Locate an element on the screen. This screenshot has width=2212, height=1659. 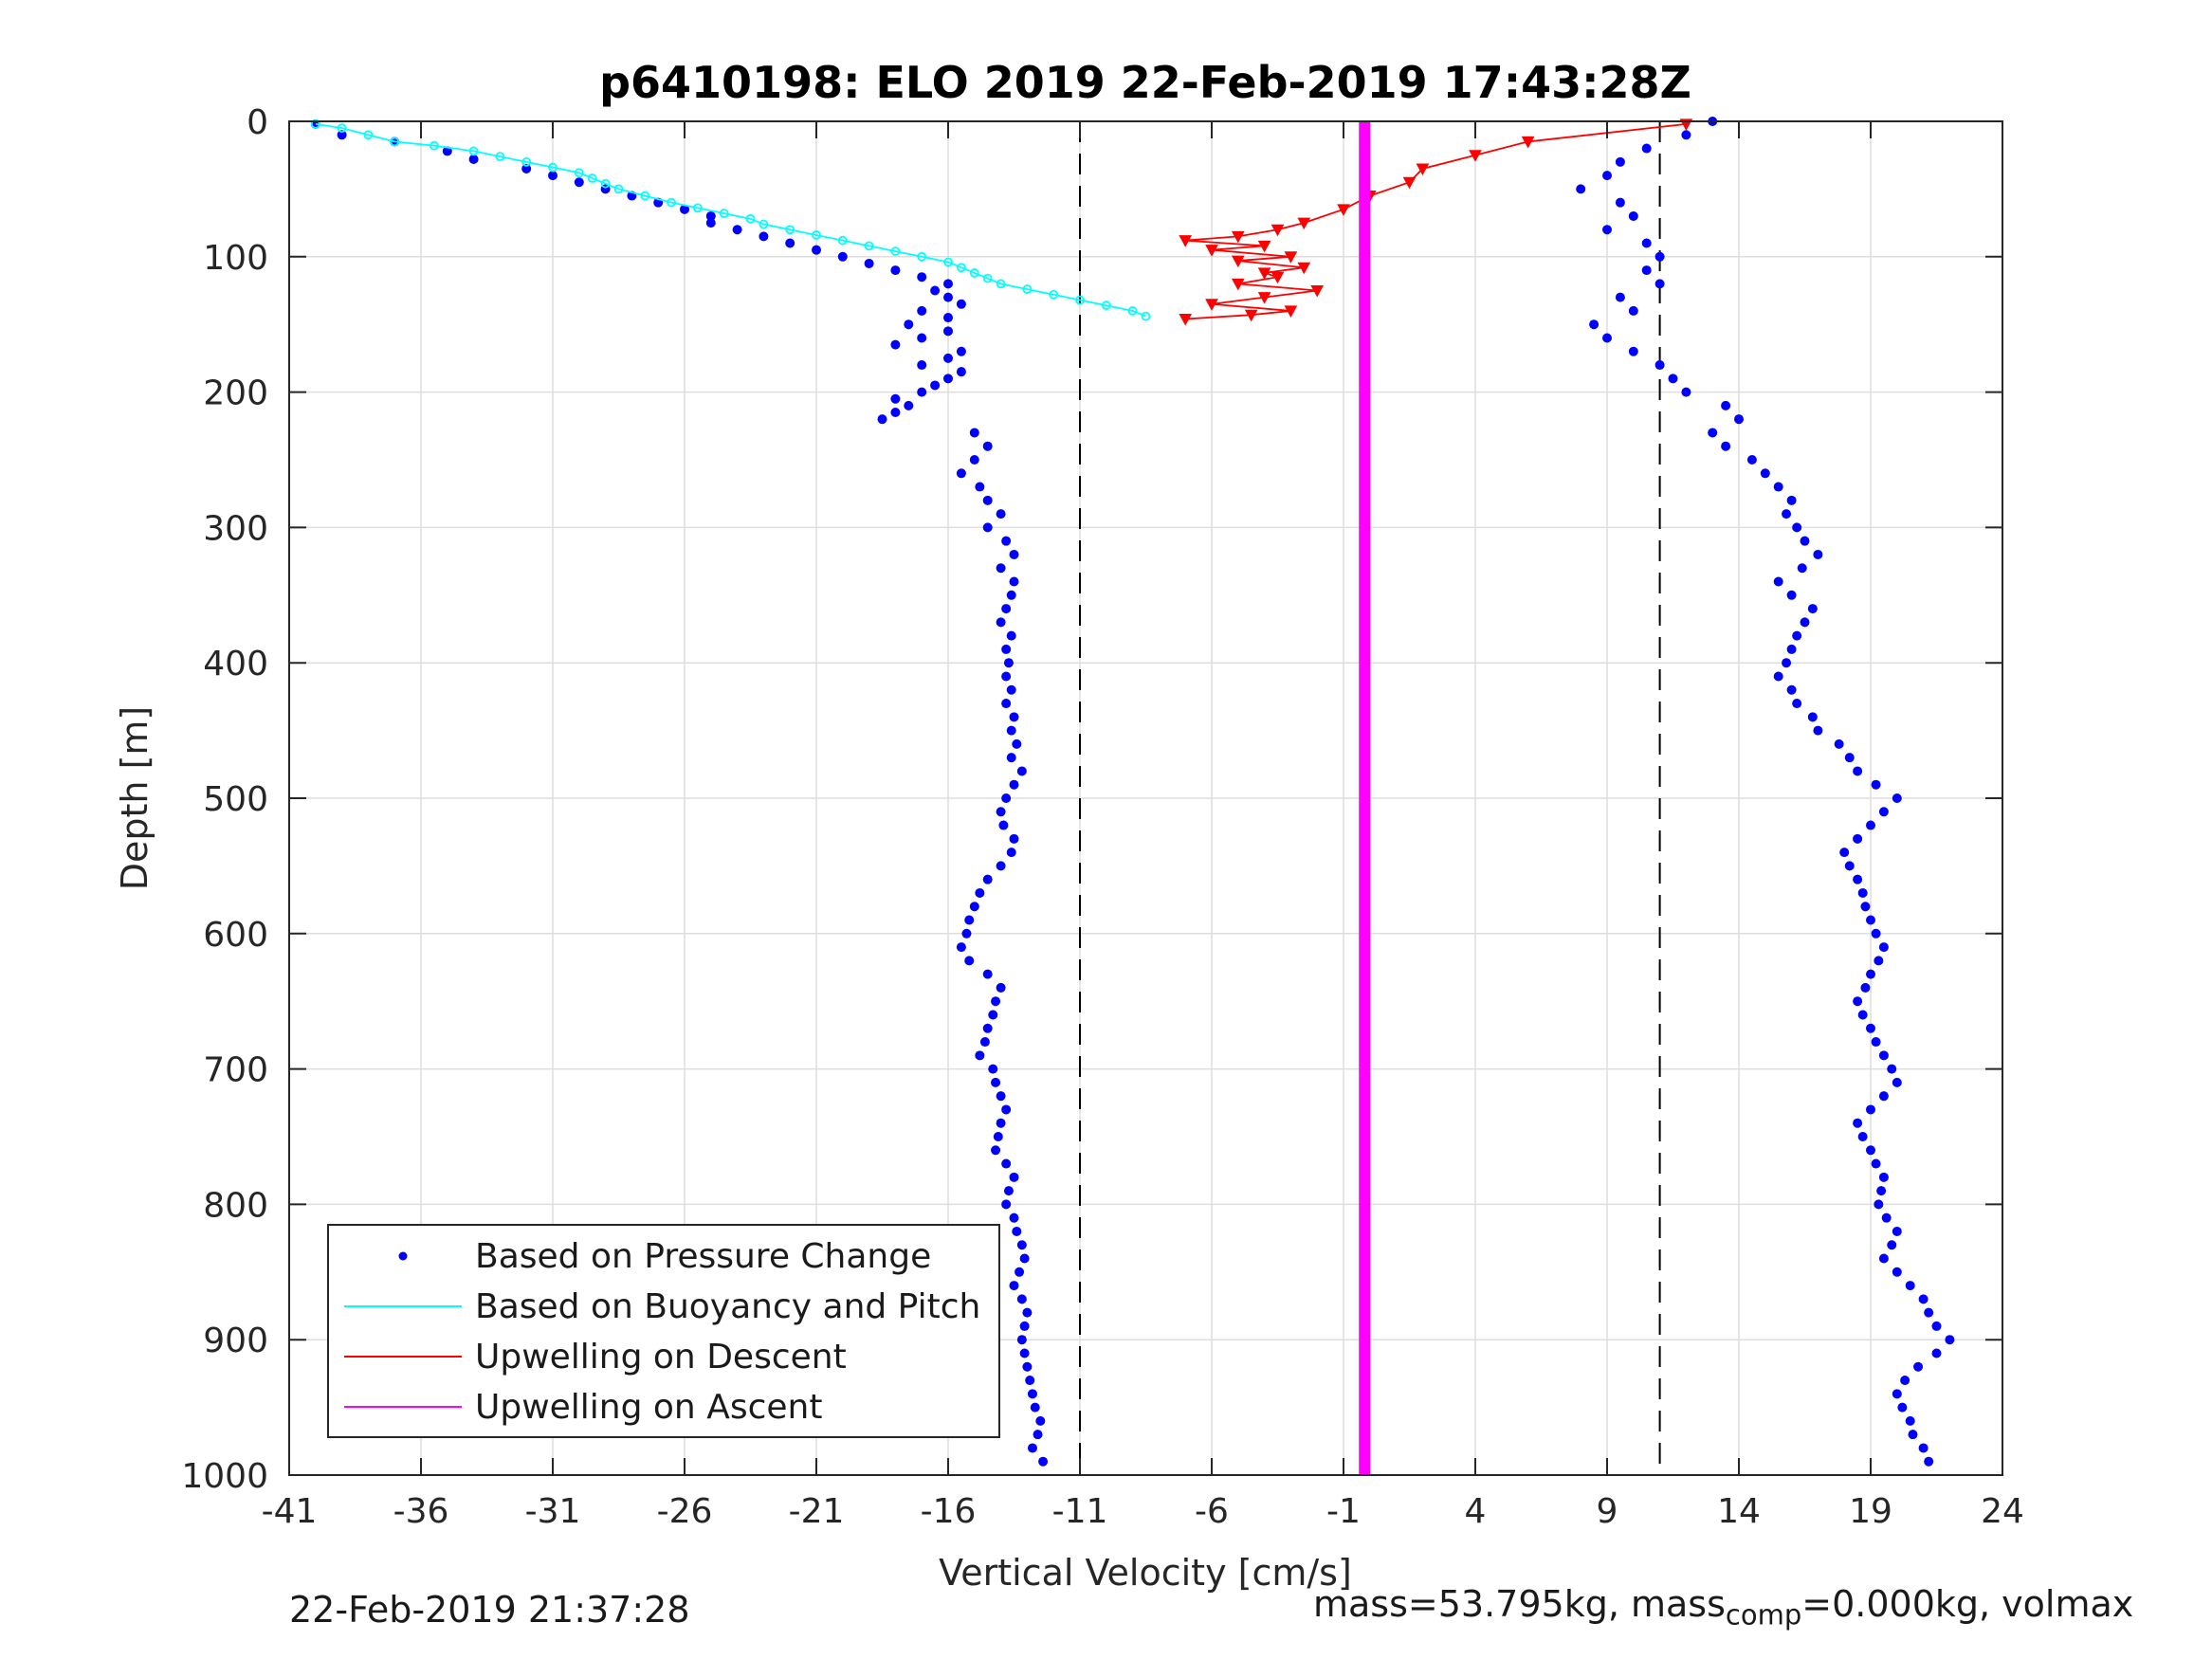
footer-mass-tail: =0.000kg, volmax is located at coordinates (1967, 1604).